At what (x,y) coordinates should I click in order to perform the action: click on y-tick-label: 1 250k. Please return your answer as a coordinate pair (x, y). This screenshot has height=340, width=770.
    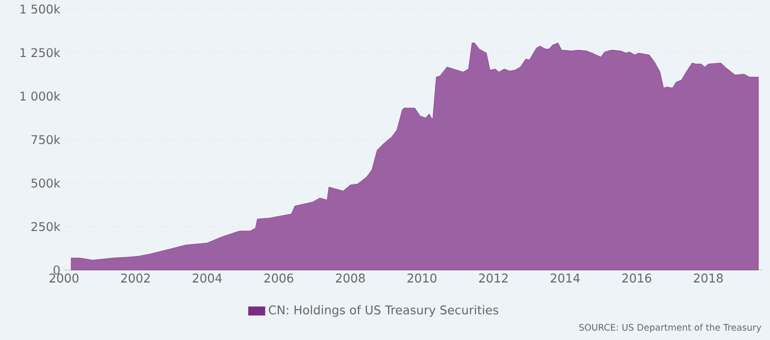
    Looking at the image, I should click on (40, 53).